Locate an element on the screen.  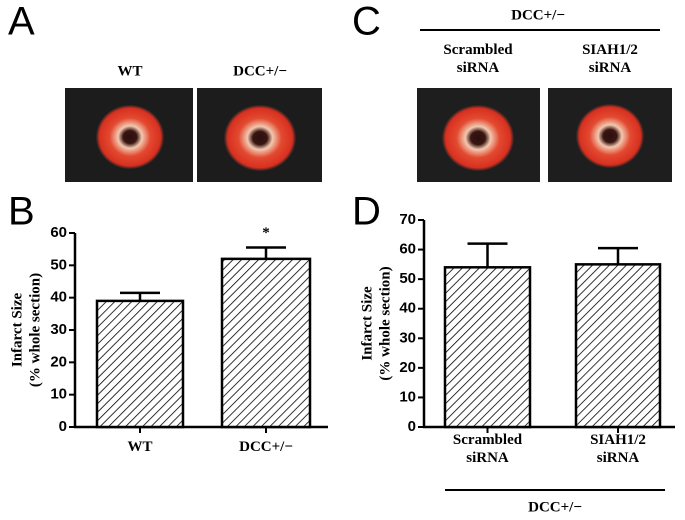
panel-letter: C is located at coordinates (366, 22).